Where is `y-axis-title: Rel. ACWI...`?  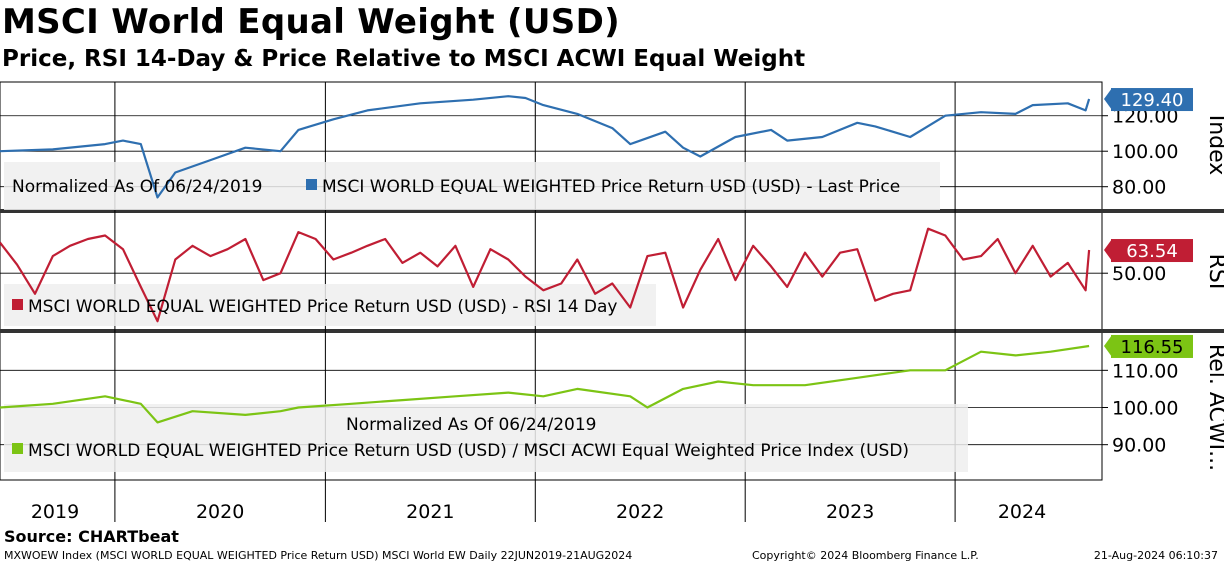
y-axis-title: Rel. ACWI... is located at coordinates (1214, 407).